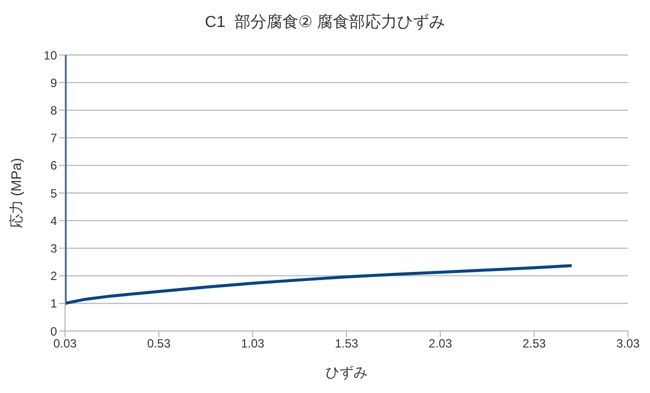 This screenshot has width=650, height=393. What do you see at coordinates (54, 221) in the screenshot?
I see `y-tick-label: 4` at bounding box center [54, 221].